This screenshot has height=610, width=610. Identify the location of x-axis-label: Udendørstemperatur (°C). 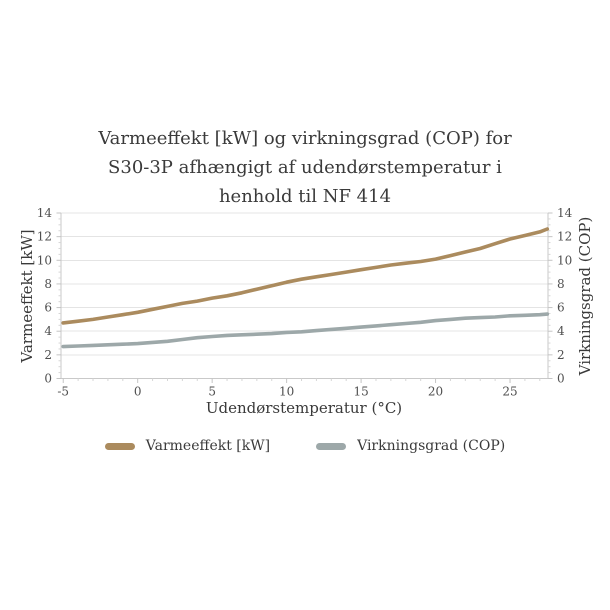
(304, 408).